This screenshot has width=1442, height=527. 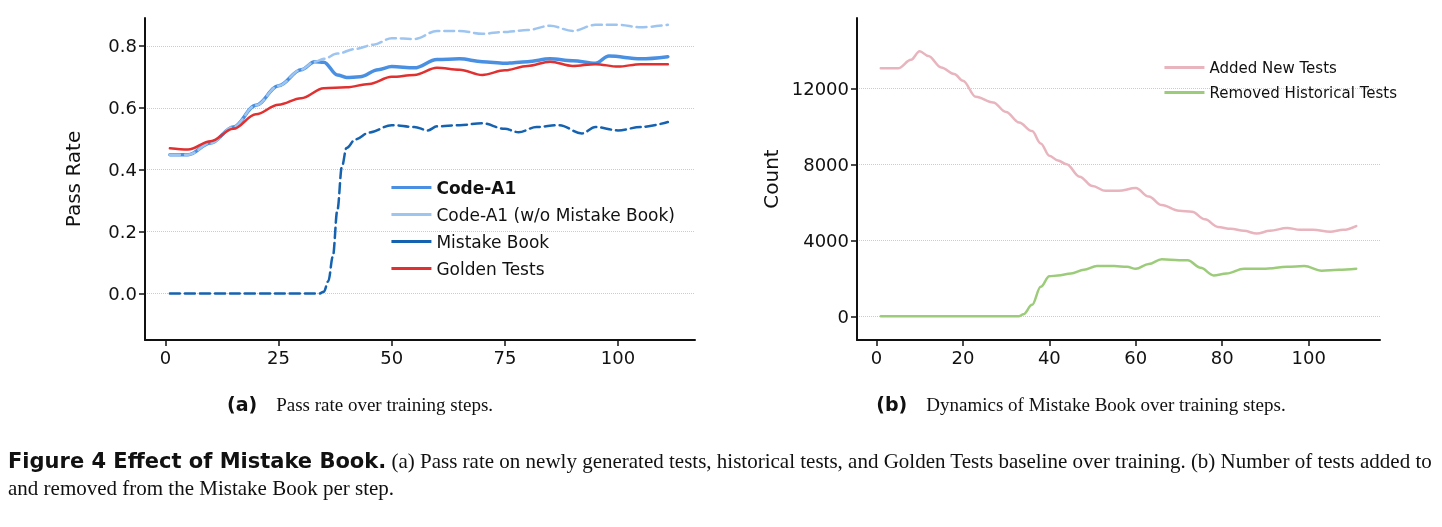 I want to click on y-tick-label: 8000, so click(x=826, y=164).